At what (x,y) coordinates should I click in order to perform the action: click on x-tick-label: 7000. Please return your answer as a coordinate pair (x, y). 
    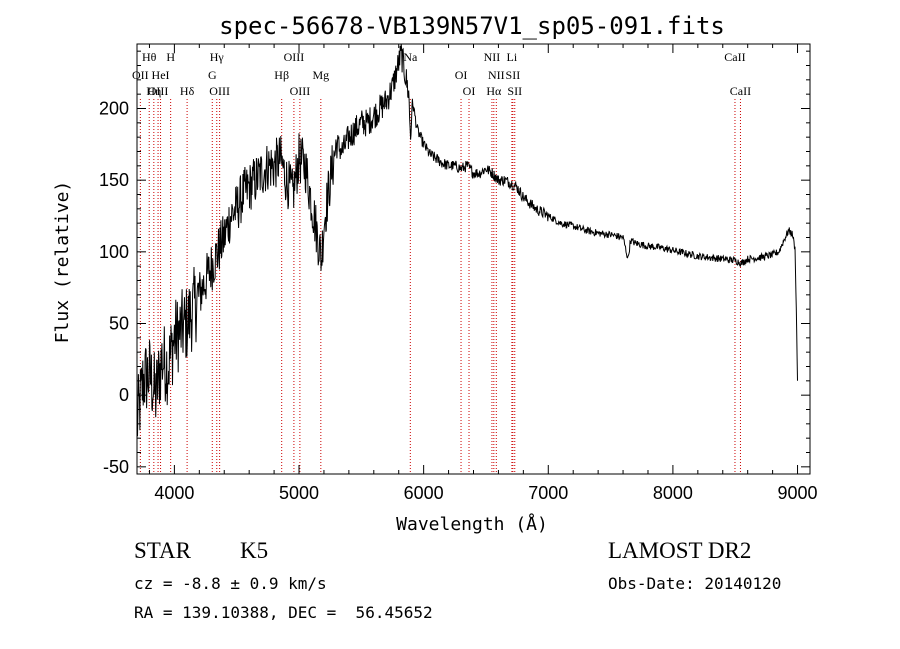
    Looking at the image, I should click on (548, 493).